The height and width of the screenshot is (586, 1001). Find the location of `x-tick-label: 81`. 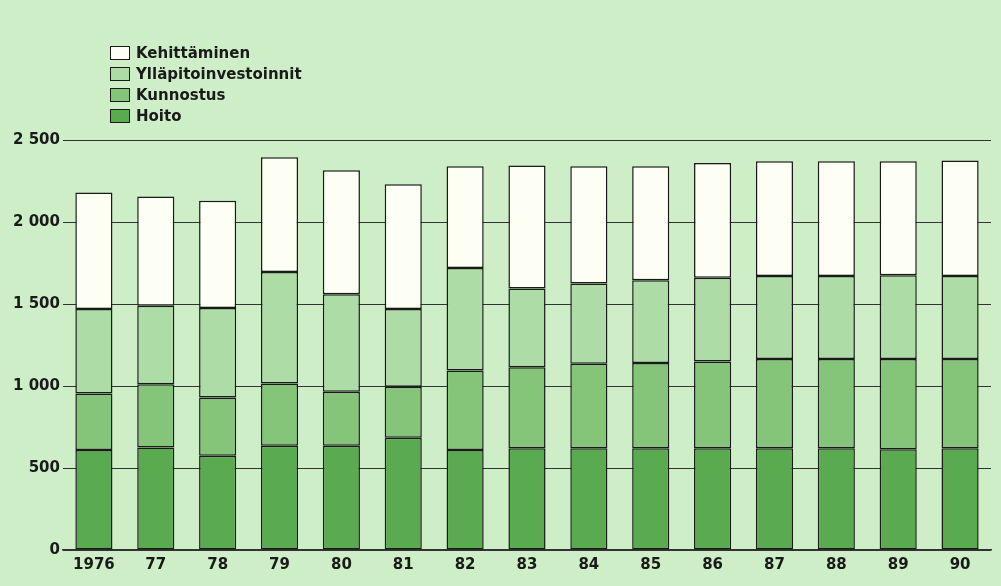

x-tick-label: 81 is located at coordinates (403, 563).